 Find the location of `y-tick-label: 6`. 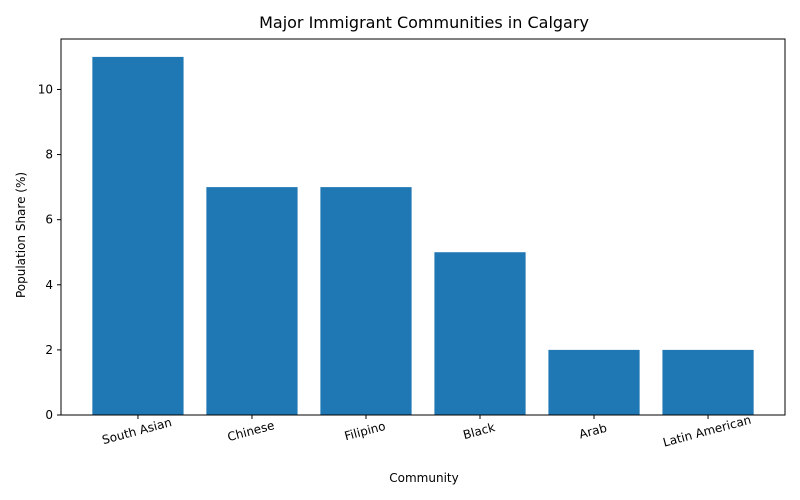

y-tick-label: 6 is located at coordinates (49, 220).